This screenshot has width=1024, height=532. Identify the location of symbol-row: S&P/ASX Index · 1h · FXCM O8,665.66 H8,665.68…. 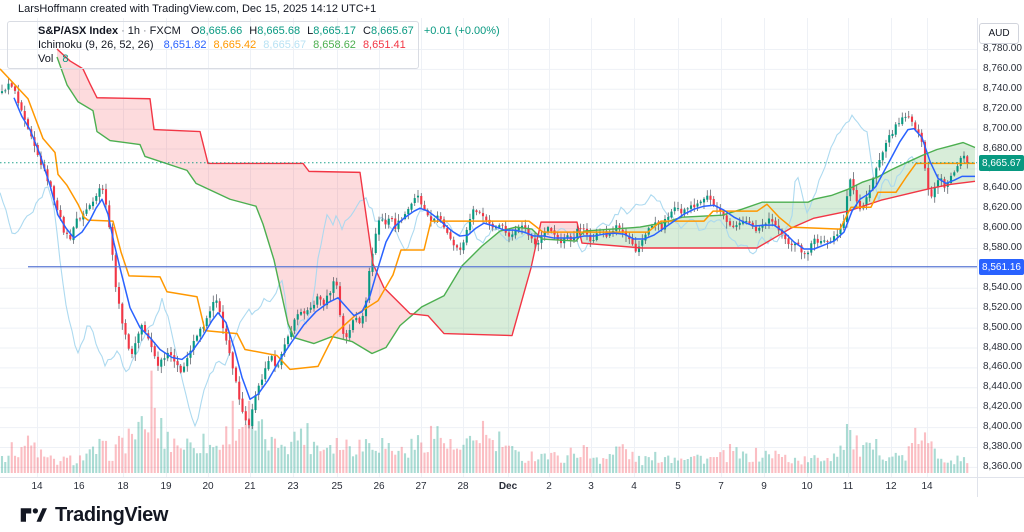
(269, 31).